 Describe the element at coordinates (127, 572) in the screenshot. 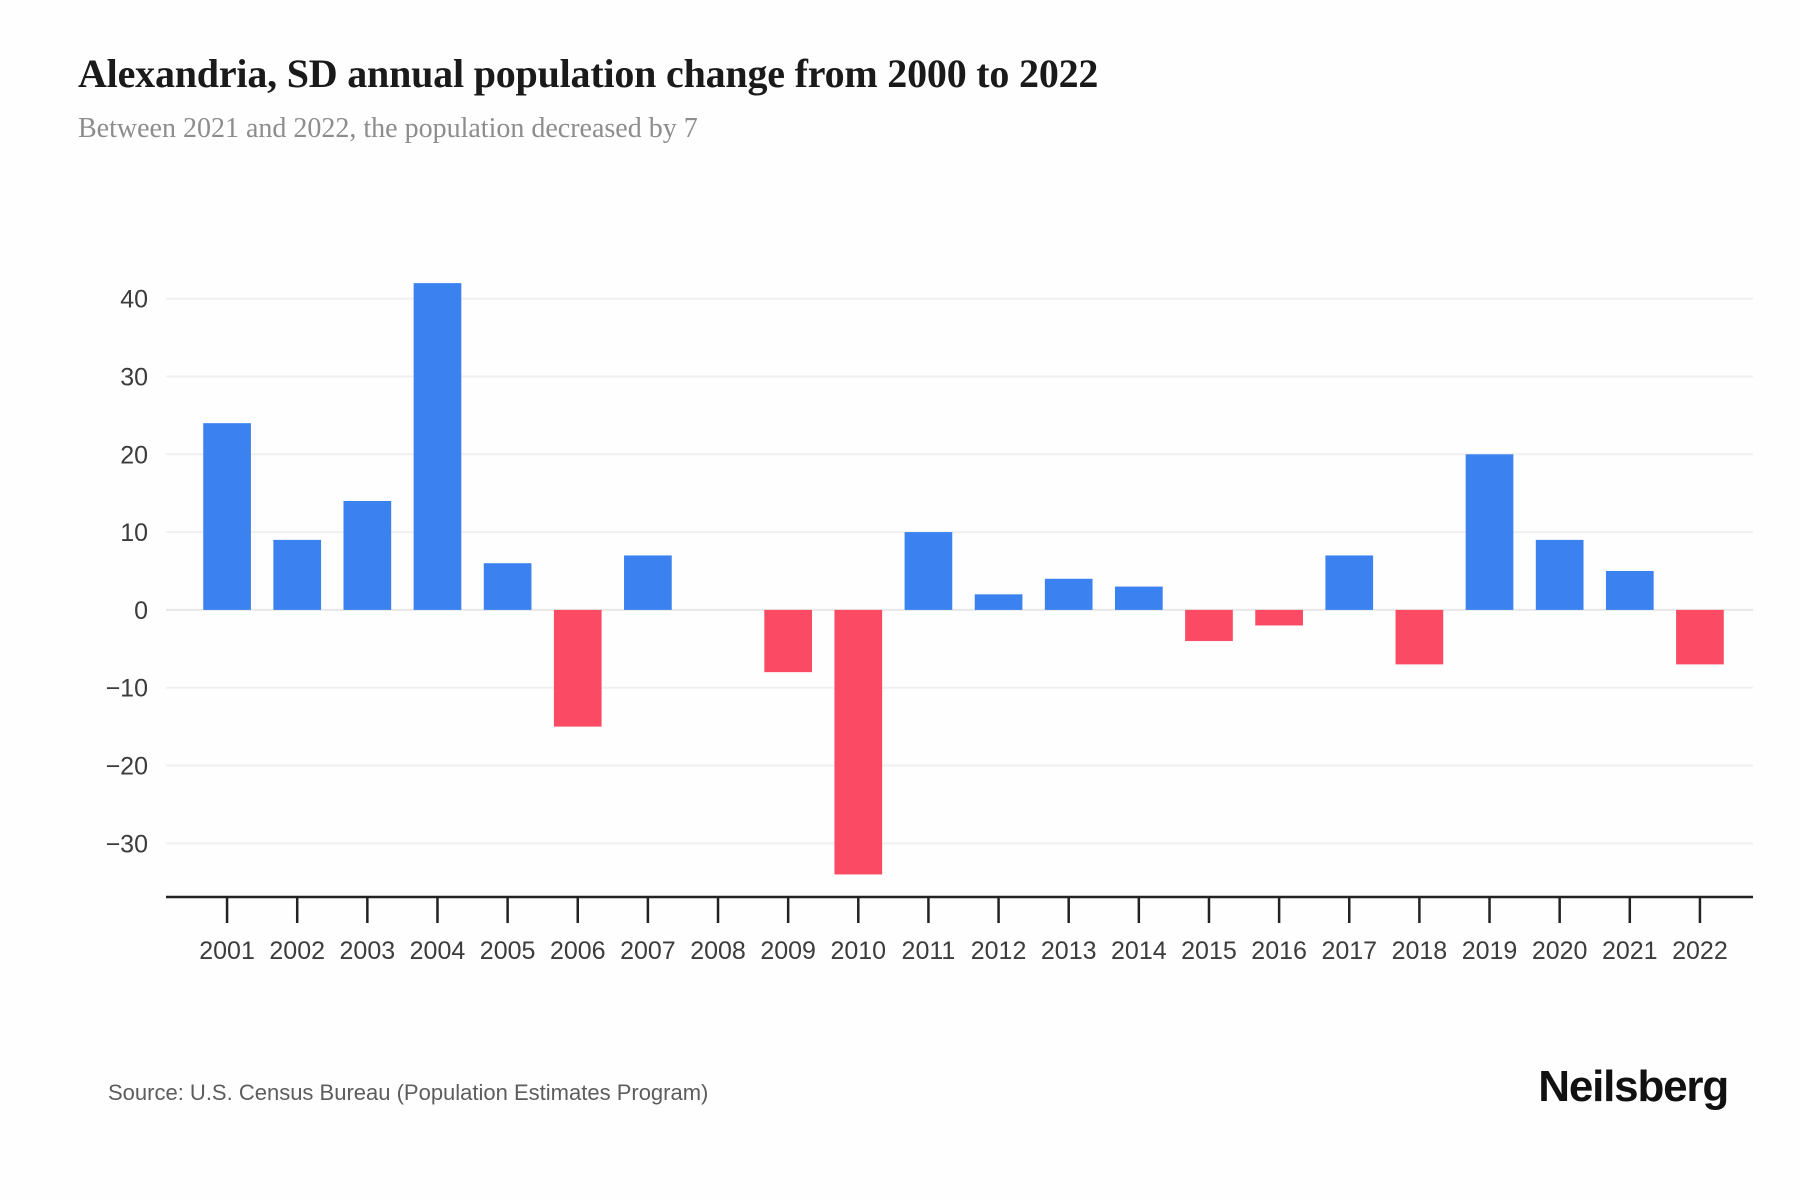

I see `y-tick-labels-group: −30 −20 −10 0 10 20 30 40` at that location.